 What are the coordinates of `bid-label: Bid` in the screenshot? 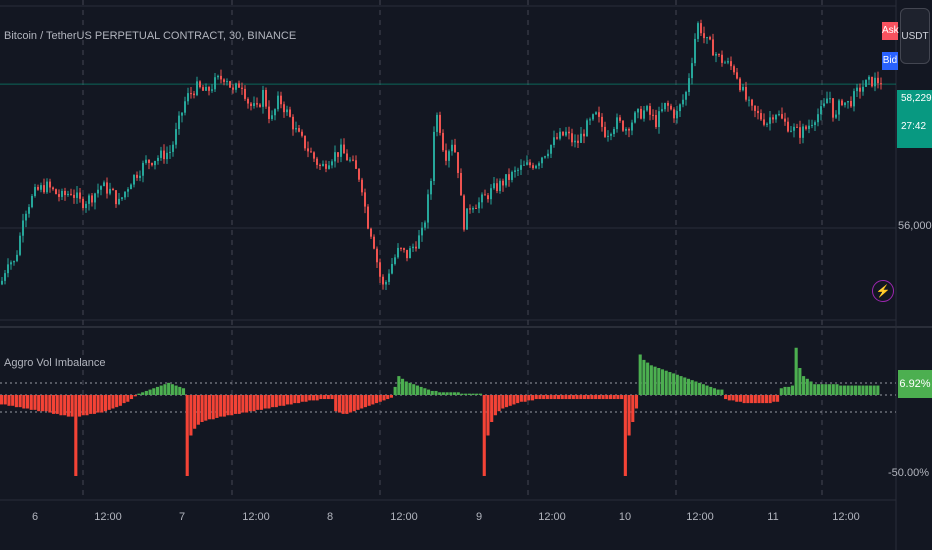 It's located at (890, 61).